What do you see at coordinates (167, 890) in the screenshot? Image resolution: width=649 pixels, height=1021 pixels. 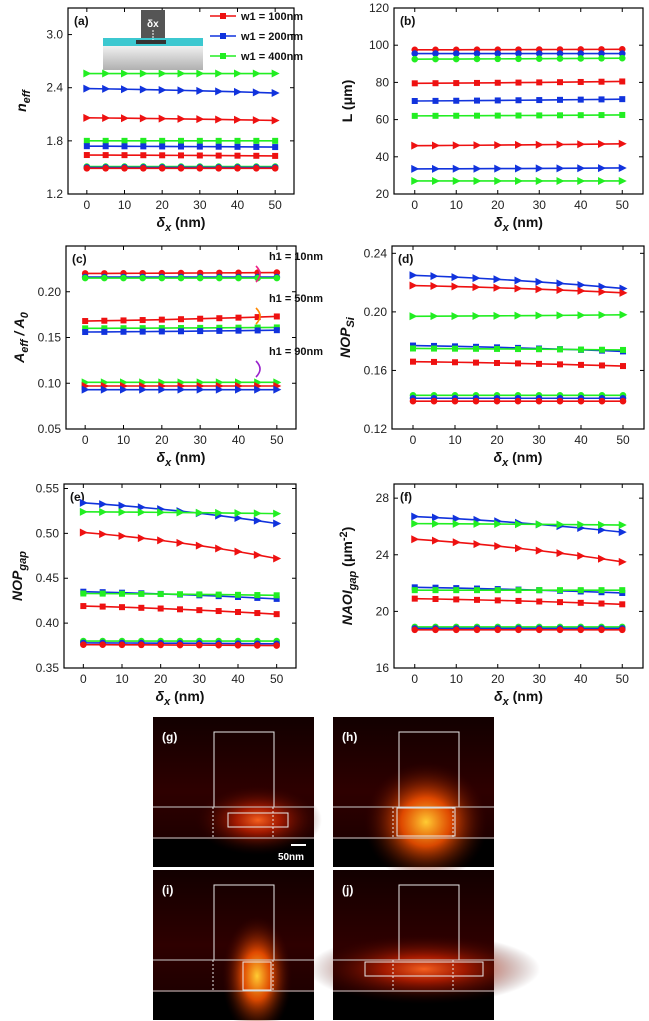 I see `field-panel-label: (i)` at bounding box center [167, 890].